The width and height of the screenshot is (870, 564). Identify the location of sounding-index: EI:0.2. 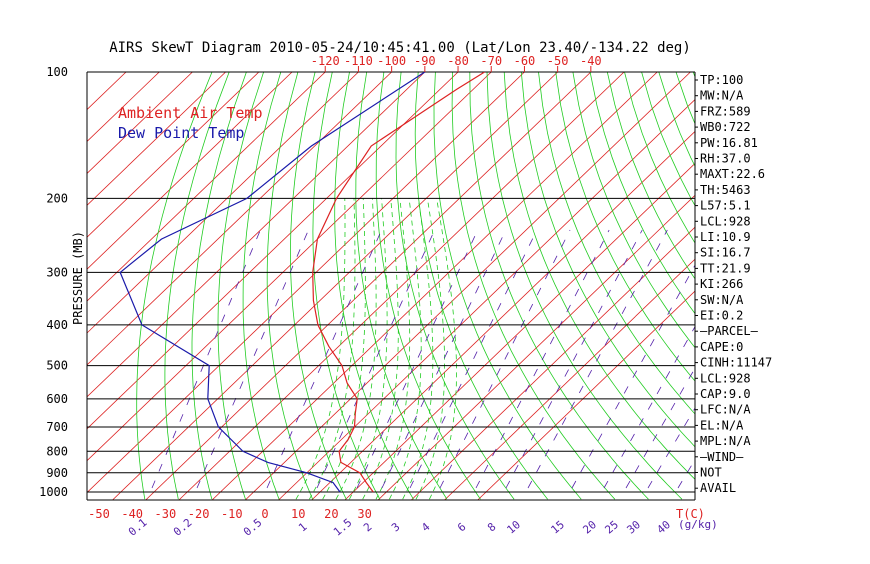
(721, 316).